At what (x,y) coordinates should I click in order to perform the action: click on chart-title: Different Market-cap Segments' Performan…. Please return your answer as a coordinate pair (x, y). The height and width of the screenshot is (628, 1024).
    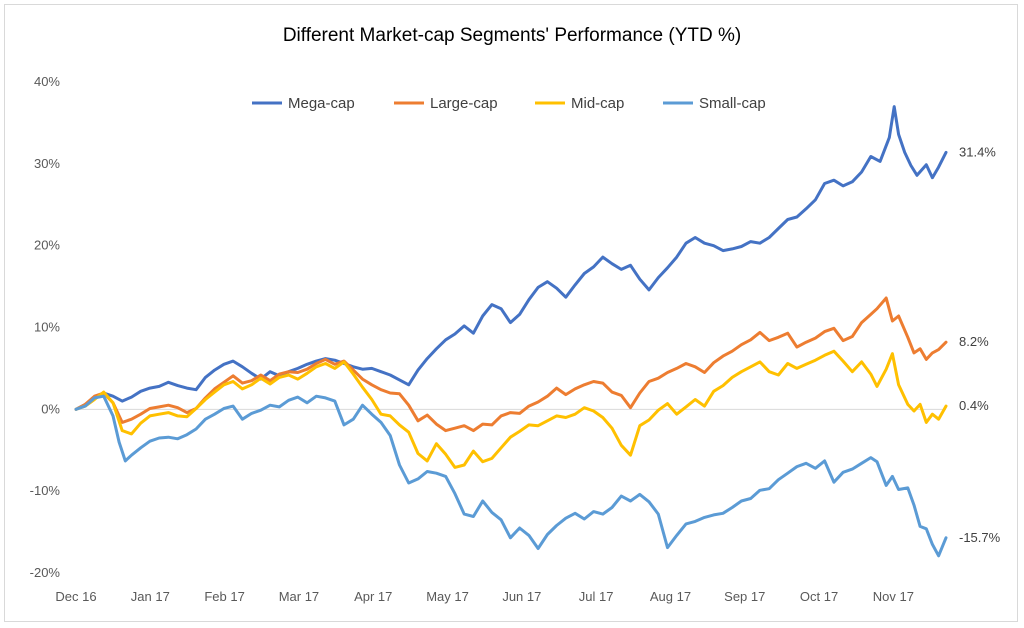
    Looking at the image, I should click on (512, 35).